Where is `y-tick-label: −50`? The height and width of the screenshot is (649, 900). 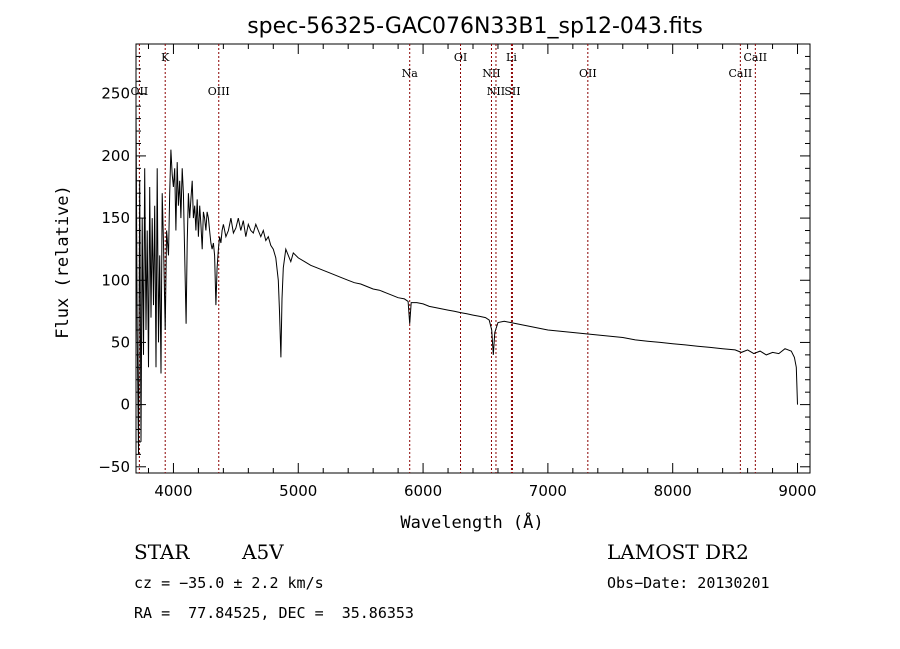 y-tick-label: −50 is located at coordinates (114, 467).